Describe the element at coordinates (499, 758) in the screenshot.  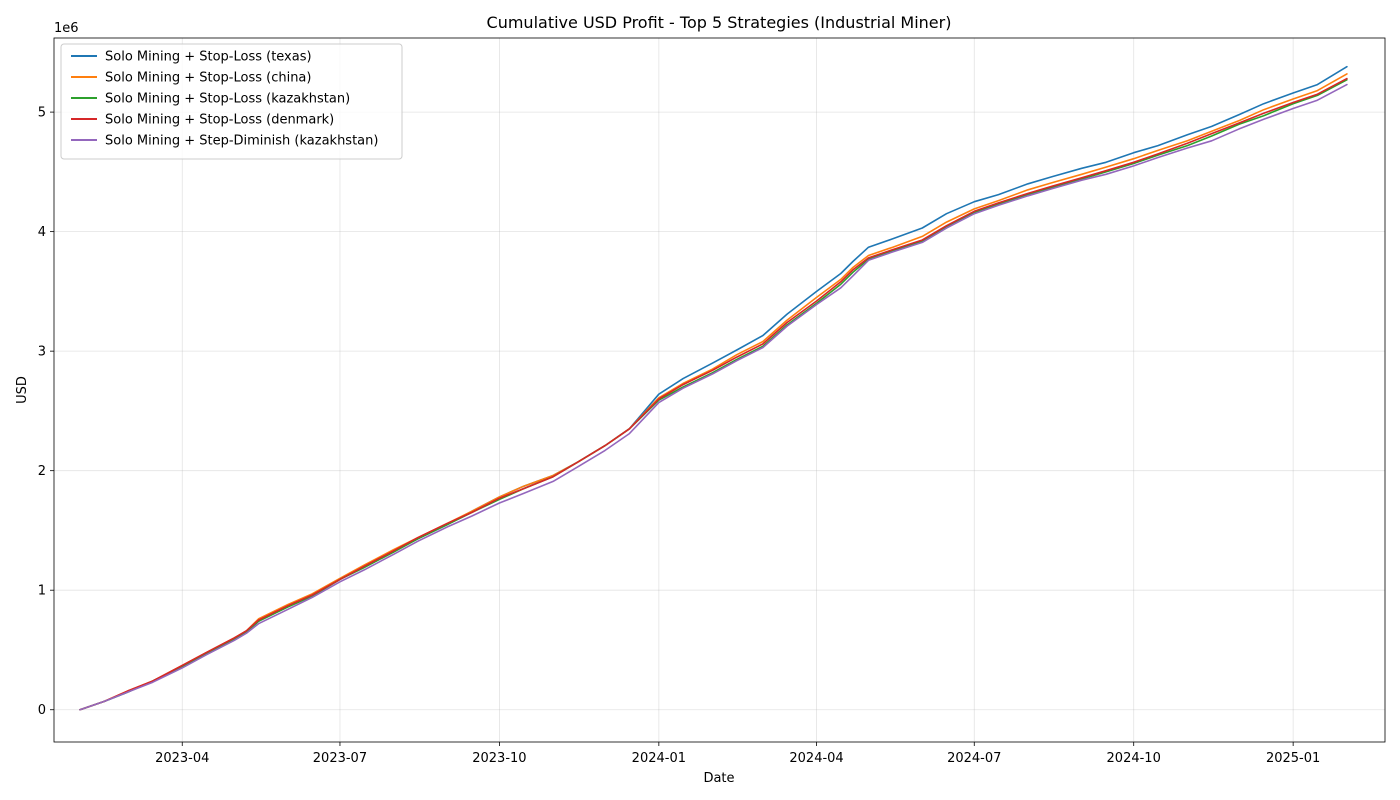
I see `x-tick-label: 2023-10` at that location.